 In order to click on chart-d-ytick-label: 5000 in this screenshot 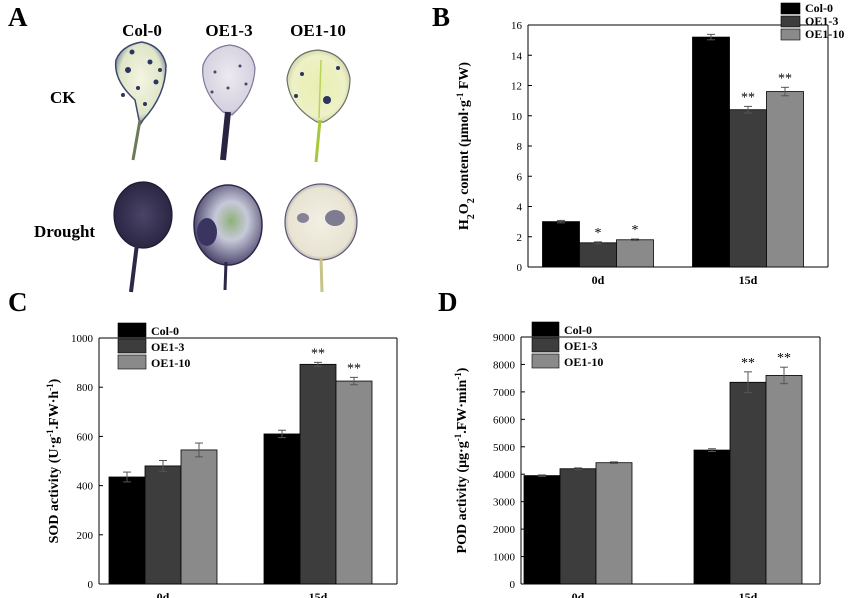, I will do `click(504, 448)`.